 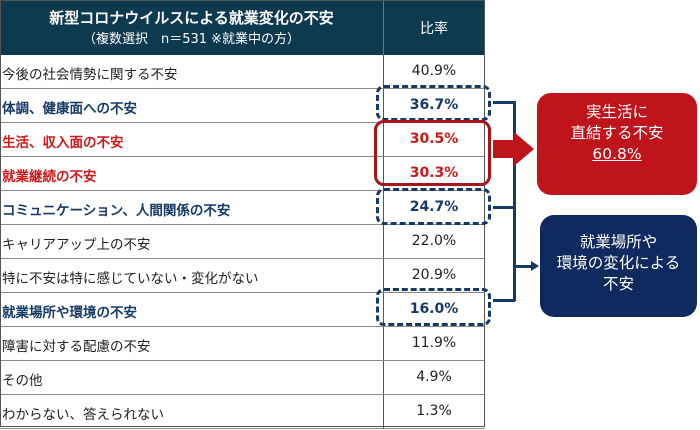 What do you see at coordinates (242, 310) in the screenshot?
I see `table-row: 就業場所や環境の不安 16.0%` at bounding box center [242, 310].